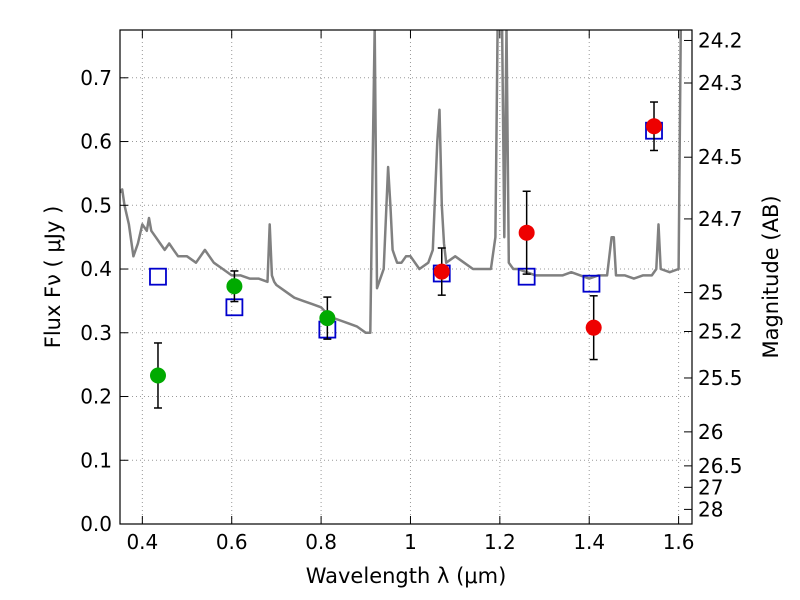  Describe the element at coordinates (96, 142) in the screenshot. I see `y-tick-label: 0.6` at that location.